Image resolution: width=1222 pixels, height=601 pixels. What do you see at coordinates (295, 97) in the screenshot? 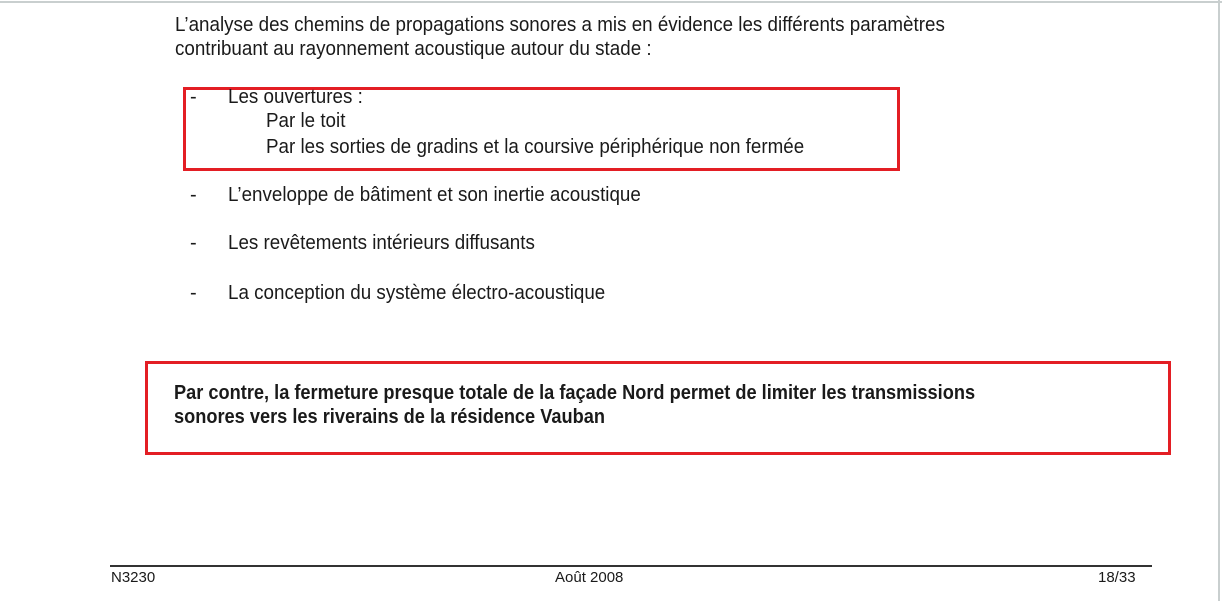
I see `list-item-openings: Les ouvertures :` at bounding box center [295, 97].